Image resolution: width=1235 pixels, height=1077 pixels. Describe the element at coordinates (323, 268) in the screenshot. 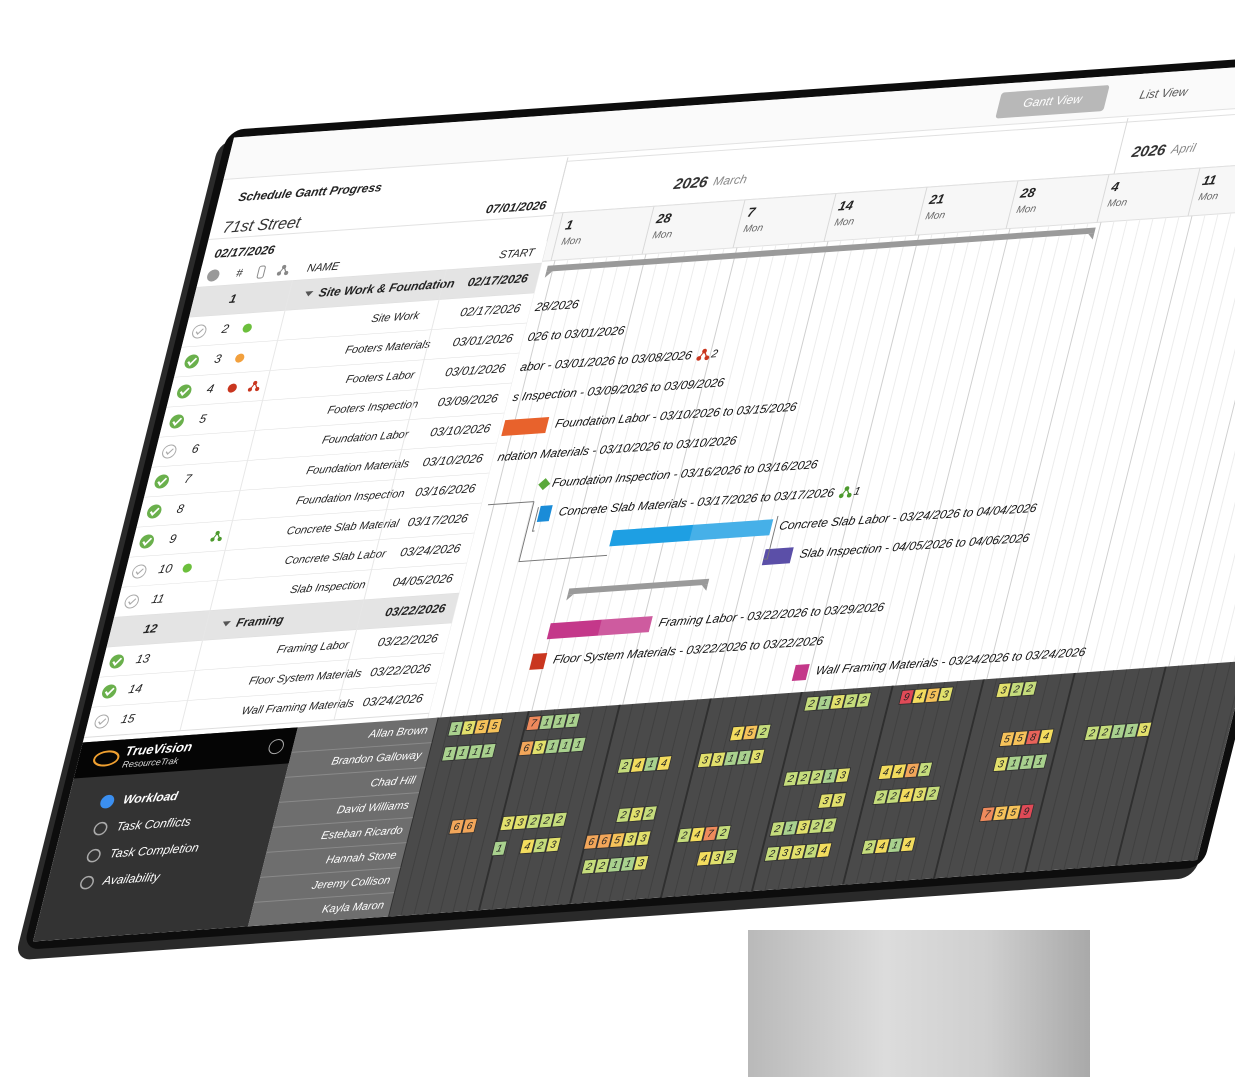

I see `column-header: NAME` at that location.